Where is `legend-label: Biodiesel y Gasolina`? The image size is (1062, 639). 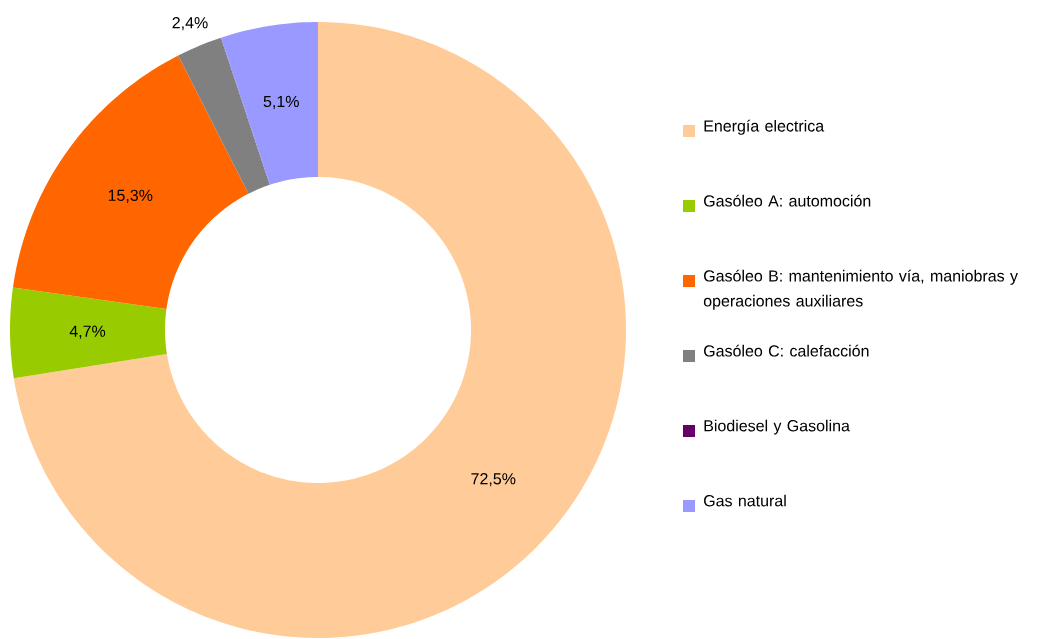 legend-label: Biodiesel y Gasolina is located at coordinates (777, 427).